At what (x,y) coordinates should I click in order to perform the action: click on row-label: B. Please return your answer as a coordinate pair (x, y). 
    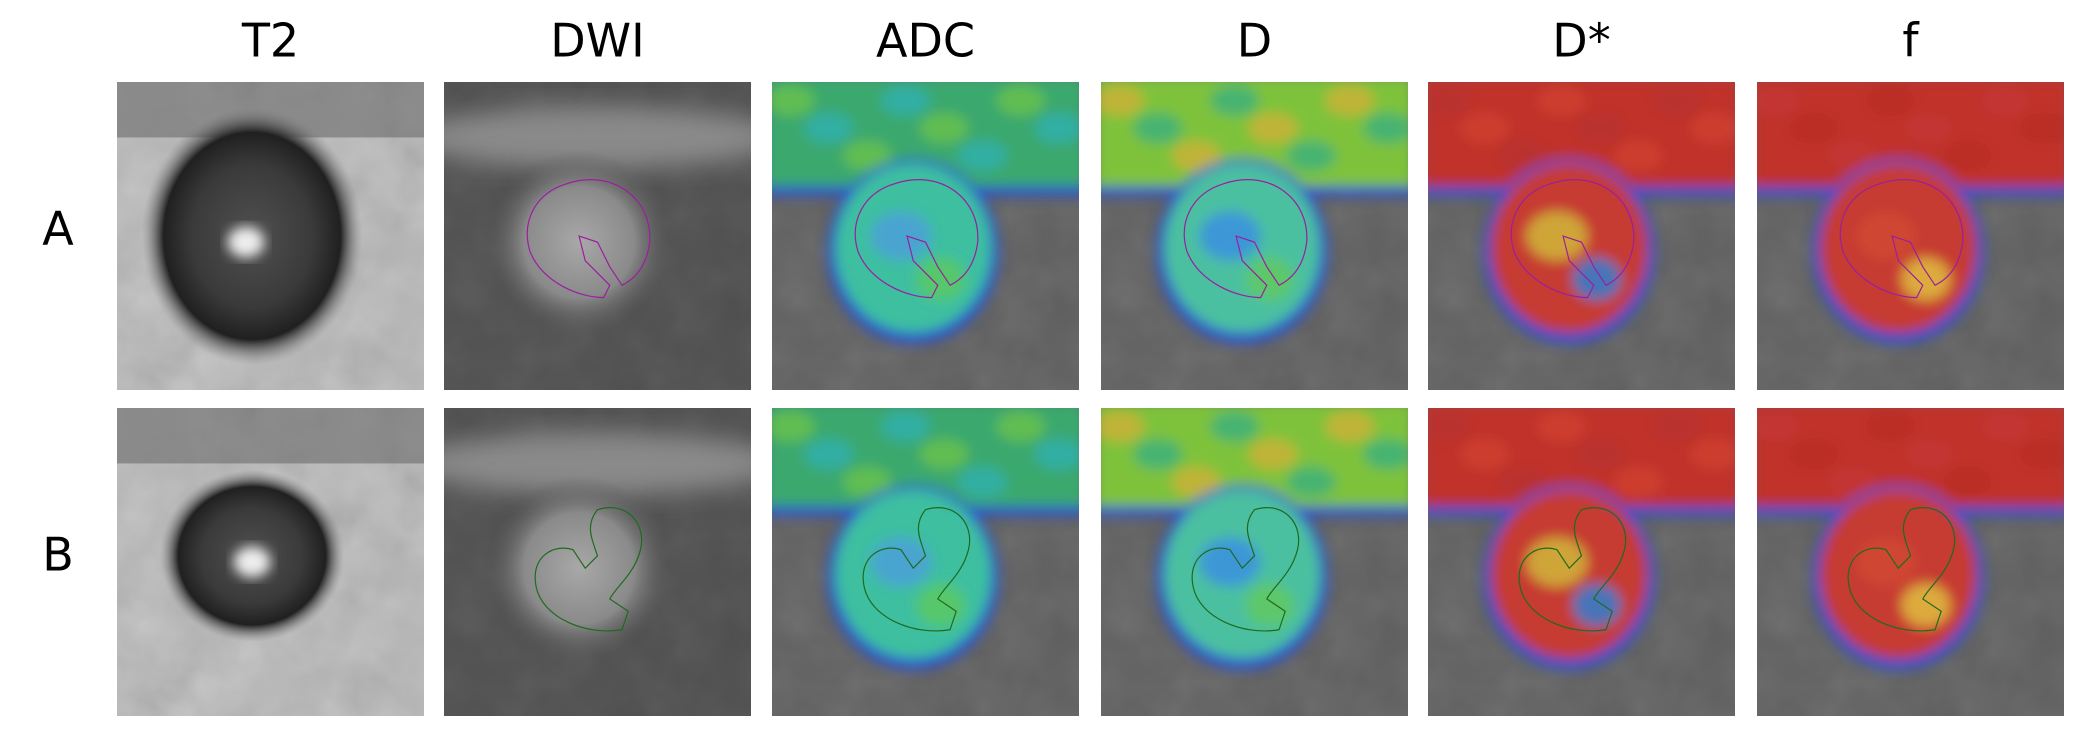
    Looking at the image, I should click on (58, 555).